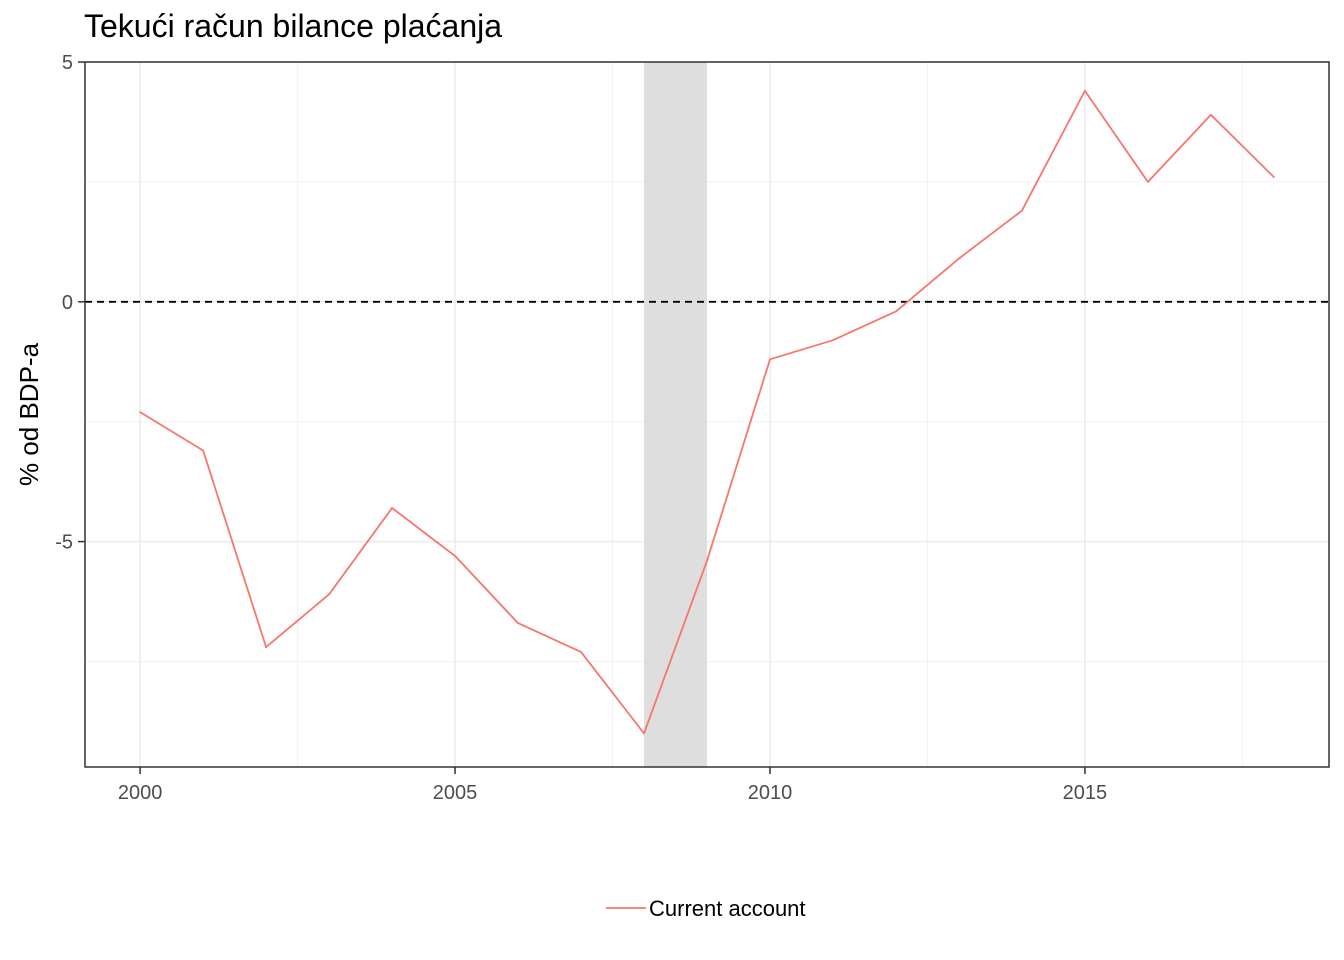 The width and height of the screenshot is (1344, 960). What do you see at coordinates (67, 303) in the screenshot?
I see `y-tick-label: 0` at bounding box center [67, 303].